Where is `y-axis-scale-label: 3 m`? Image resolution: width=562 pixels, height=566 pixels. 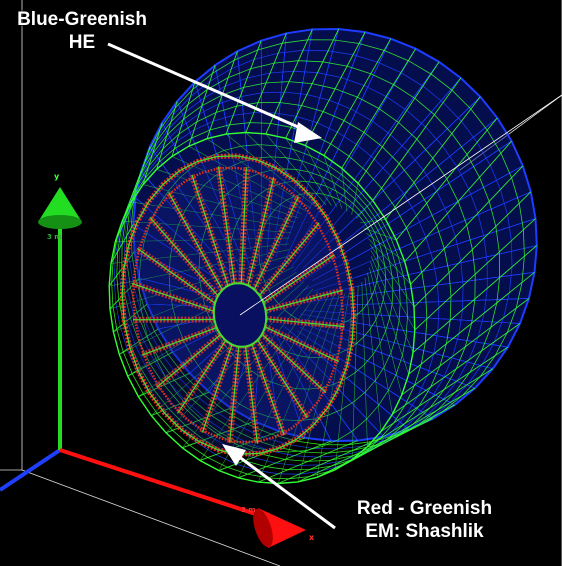 y-axis-scale-label: 3 m is located at coordinates (54, 237).